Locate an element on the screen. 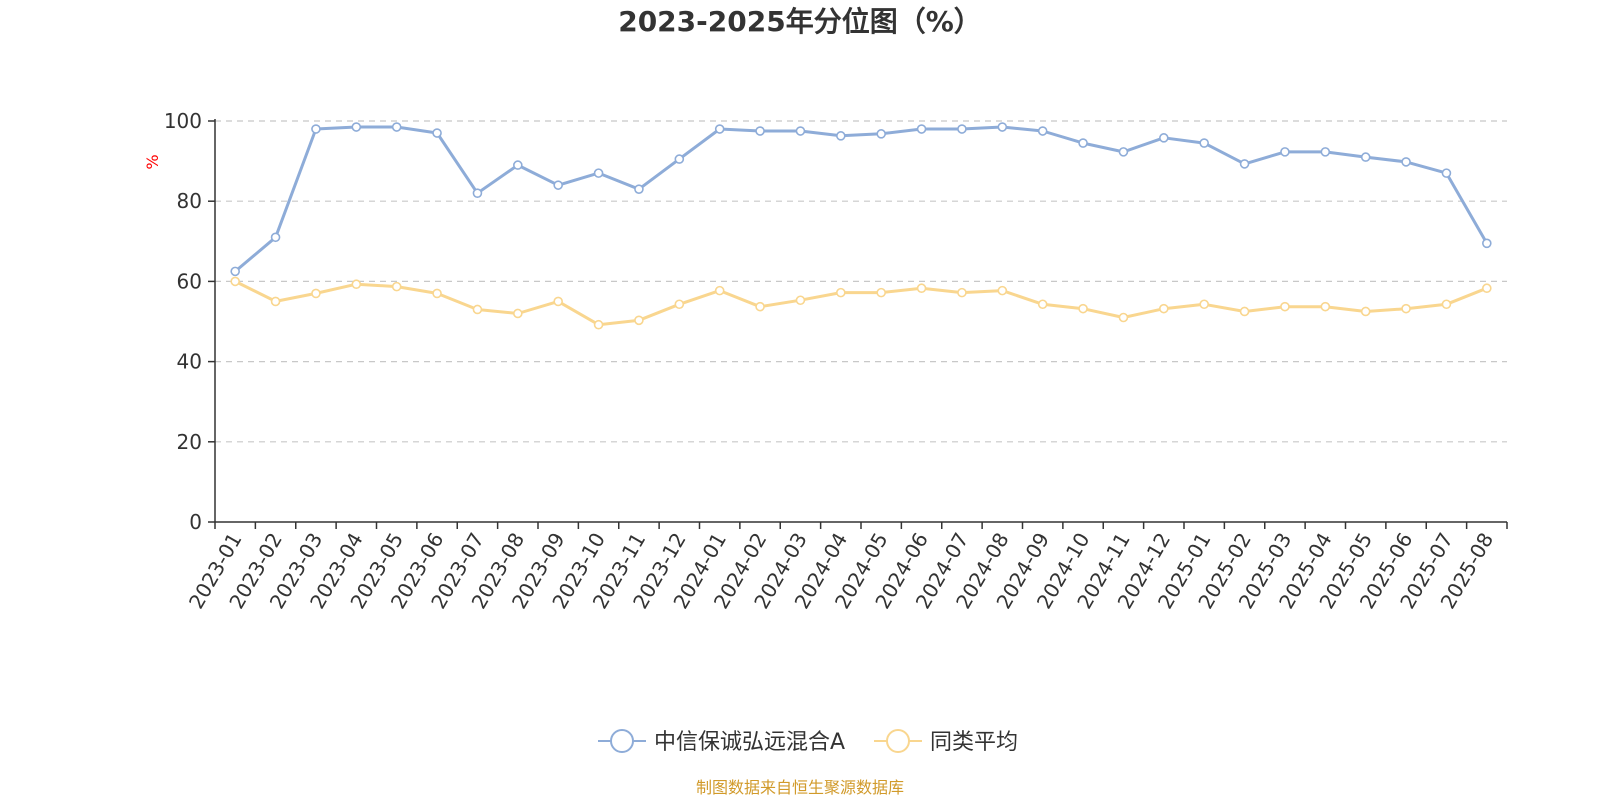 The width and height of the screenshot is (1600, 800). y-tick-label: 100 is located at coordinates (183, 121).